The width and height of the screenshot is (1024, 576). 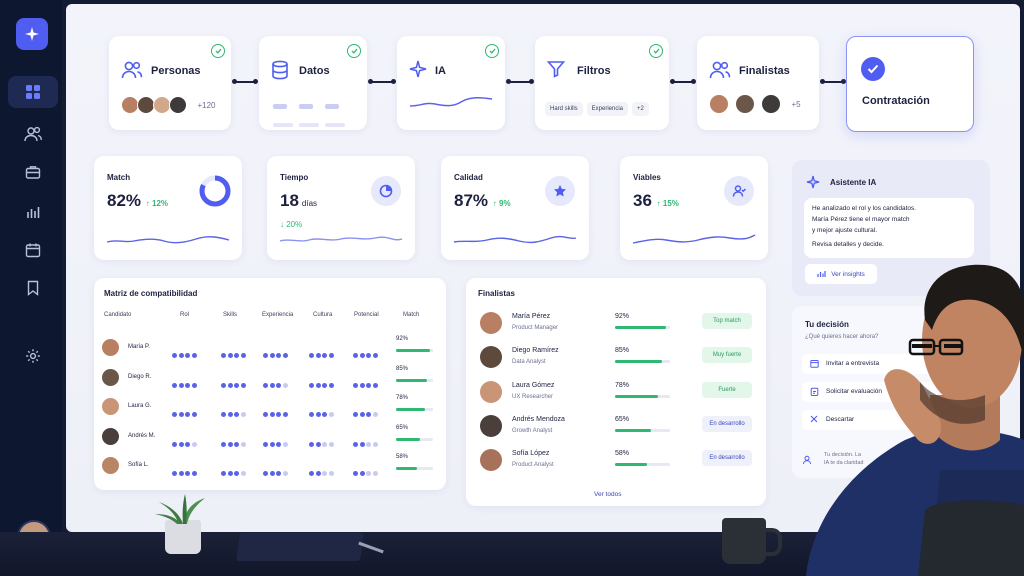 What do you see at coordinates (32, 34) in the screenshot?
I see `app-logo-sparkle-icon` at bounding box center [32, 34].